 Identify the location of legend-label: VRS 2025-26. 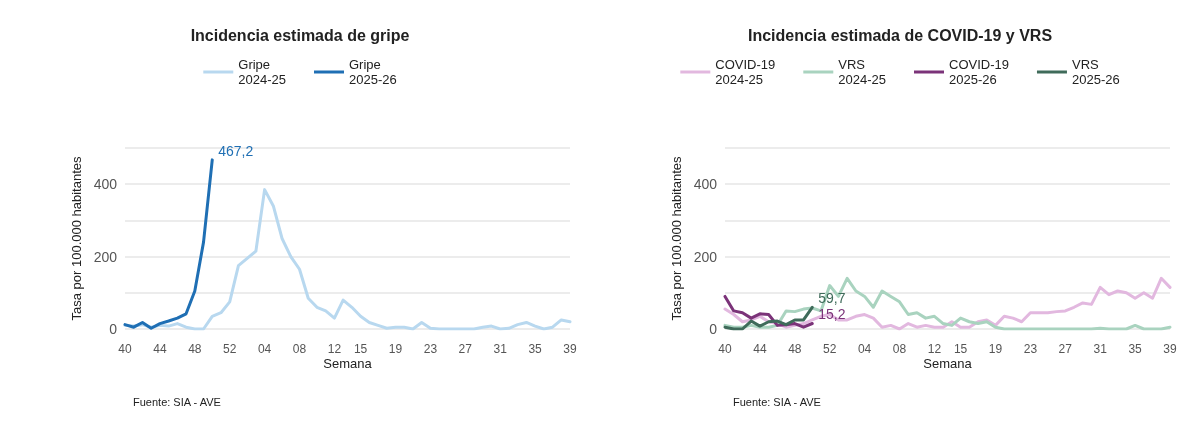
(1095, 72).